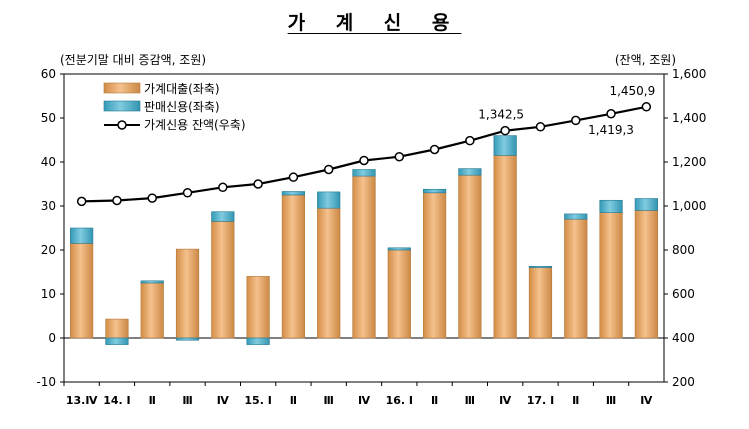 The image size is (749, 429). I want to click on data-label: 1,419,3, so click(611, 130).